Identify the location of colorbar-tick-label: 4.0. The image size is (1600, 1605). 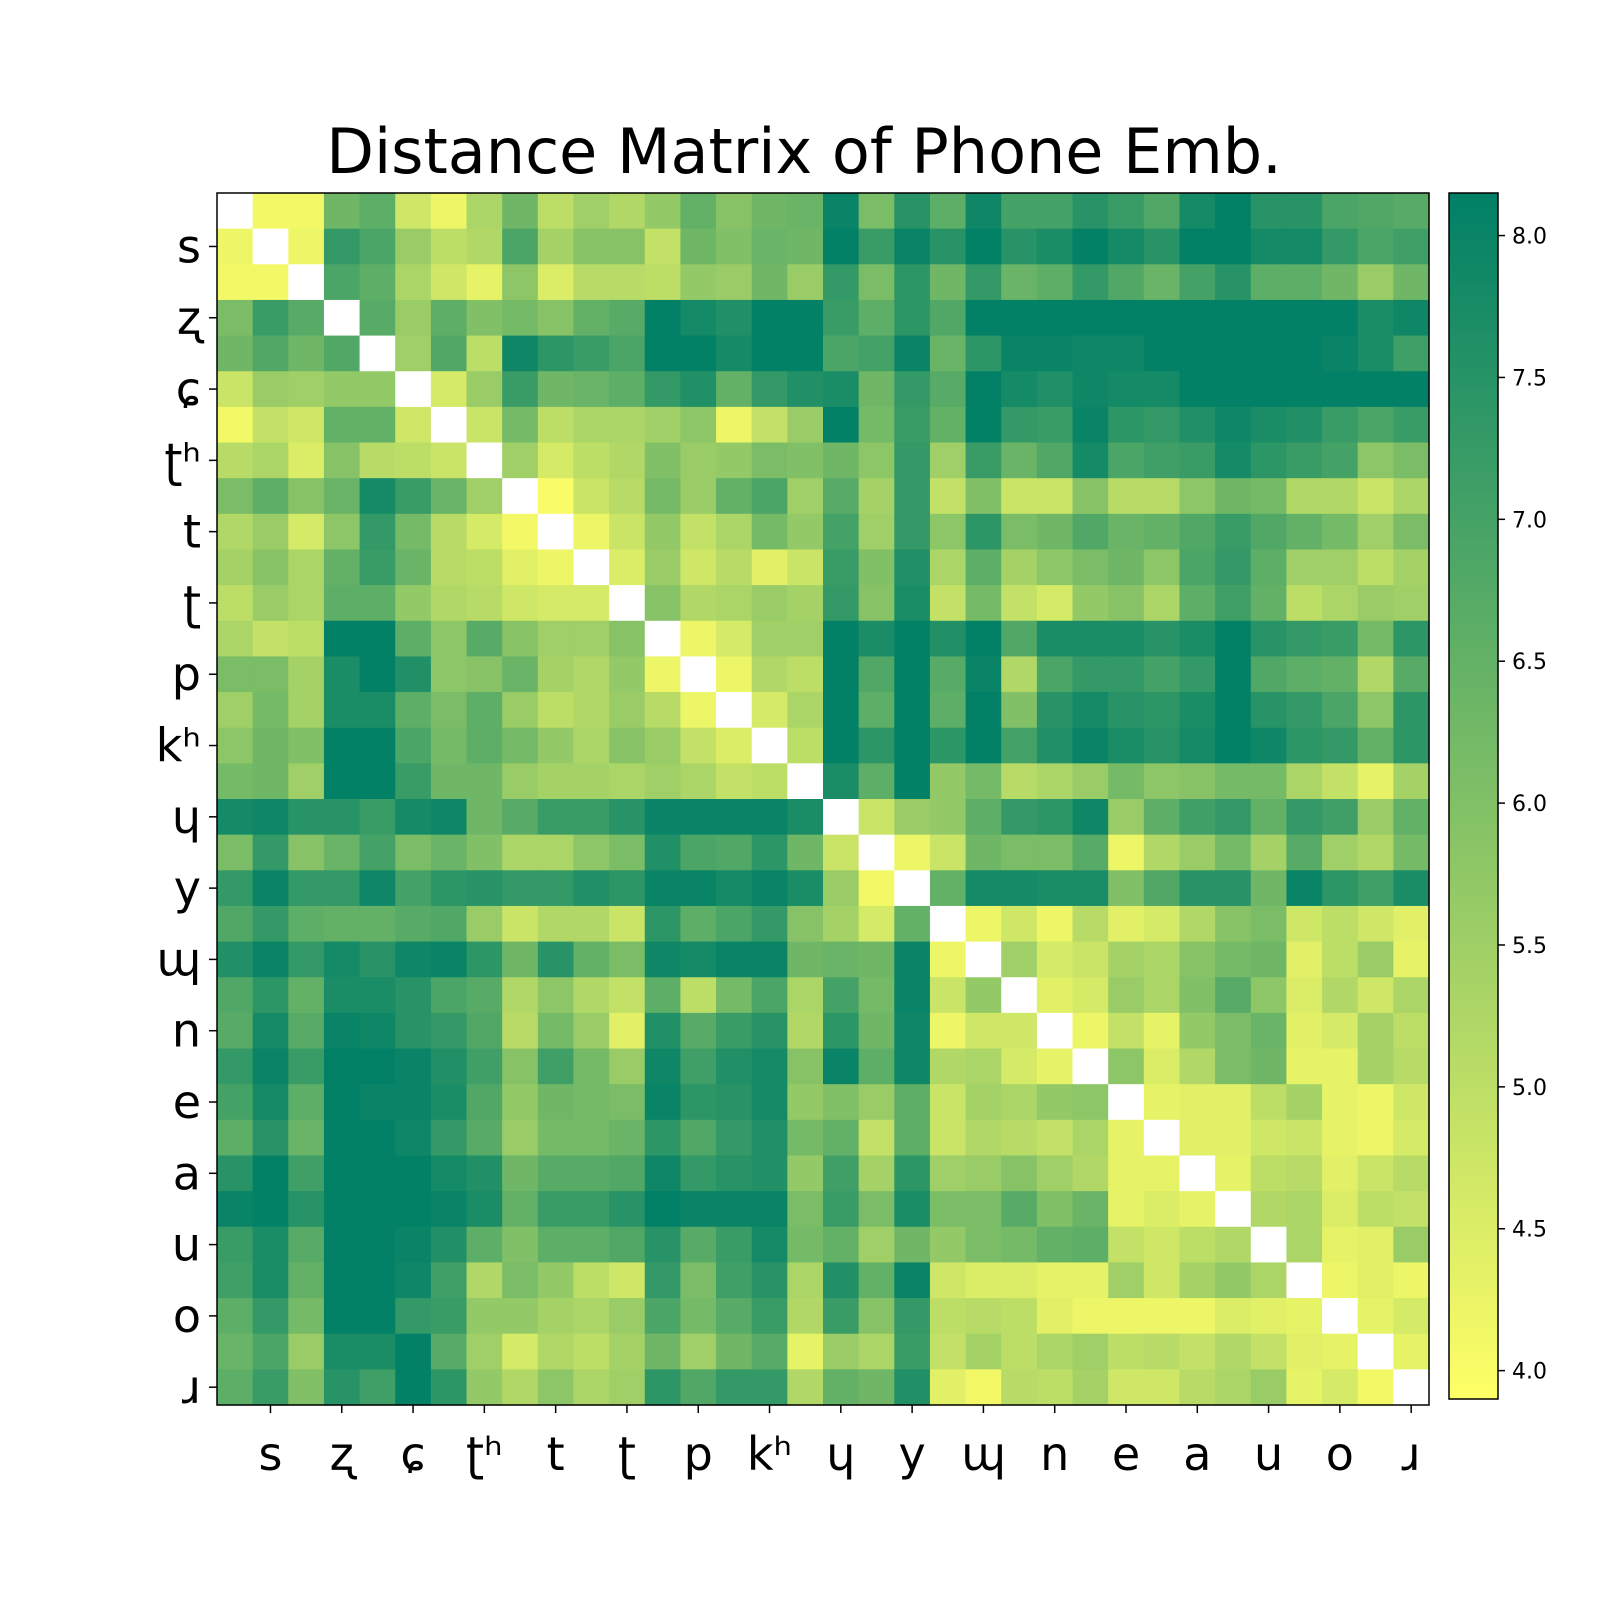
(1529, 1372).